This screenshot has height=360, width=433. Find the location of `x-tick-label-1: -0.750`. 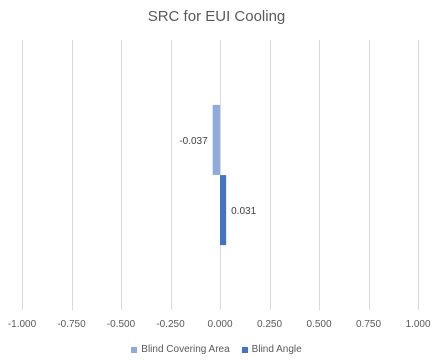

x-tick-label-1: -0.750 is located at coordinates (71, 324).